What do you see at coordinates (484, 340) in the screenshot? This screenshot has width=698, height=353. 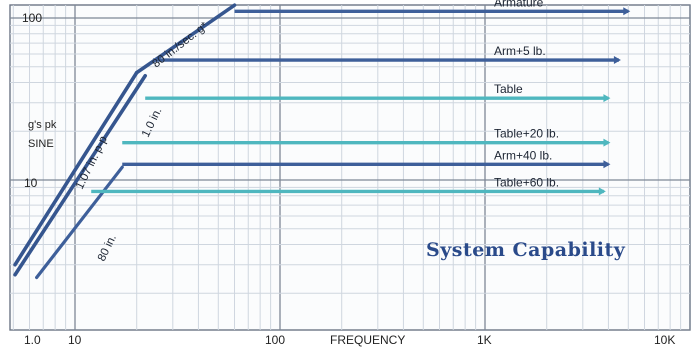 I see `x-tick-1k: 1K` at bounding box center [484, 340].